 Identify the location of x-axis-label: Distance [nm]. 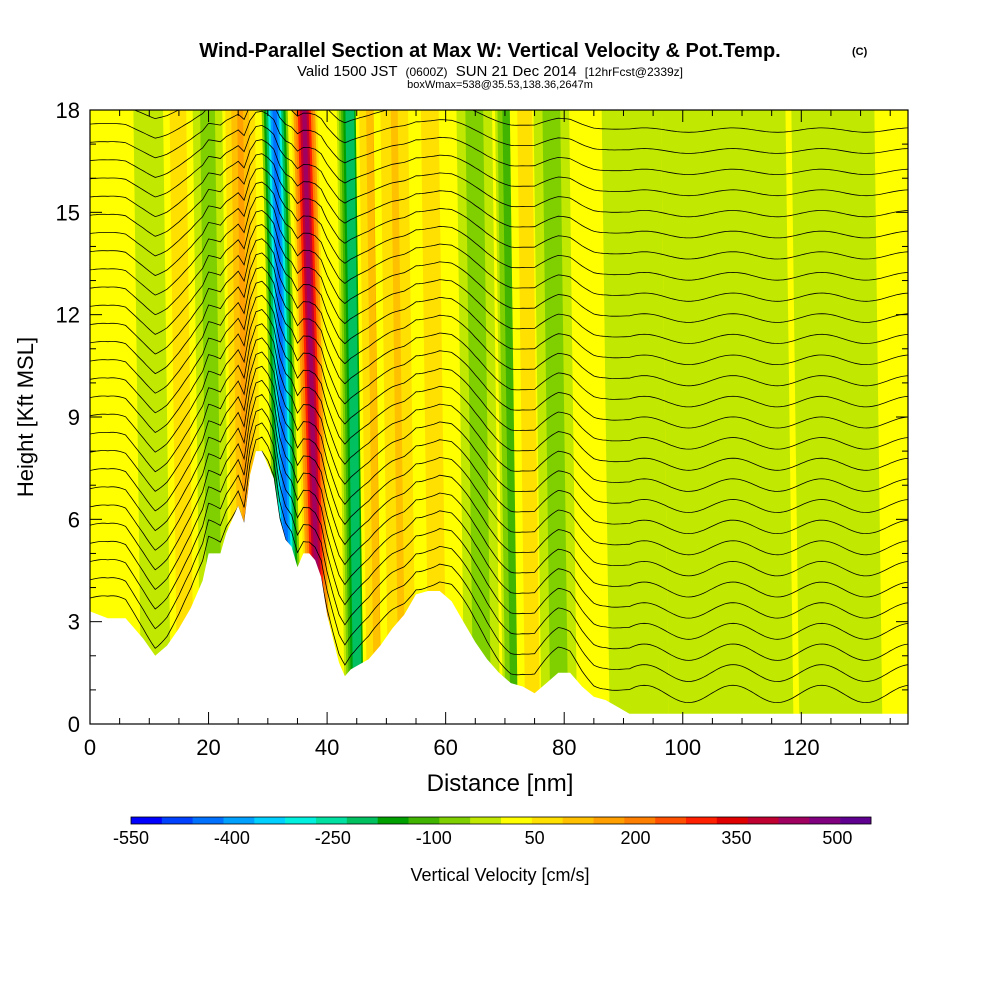
(500, 783).